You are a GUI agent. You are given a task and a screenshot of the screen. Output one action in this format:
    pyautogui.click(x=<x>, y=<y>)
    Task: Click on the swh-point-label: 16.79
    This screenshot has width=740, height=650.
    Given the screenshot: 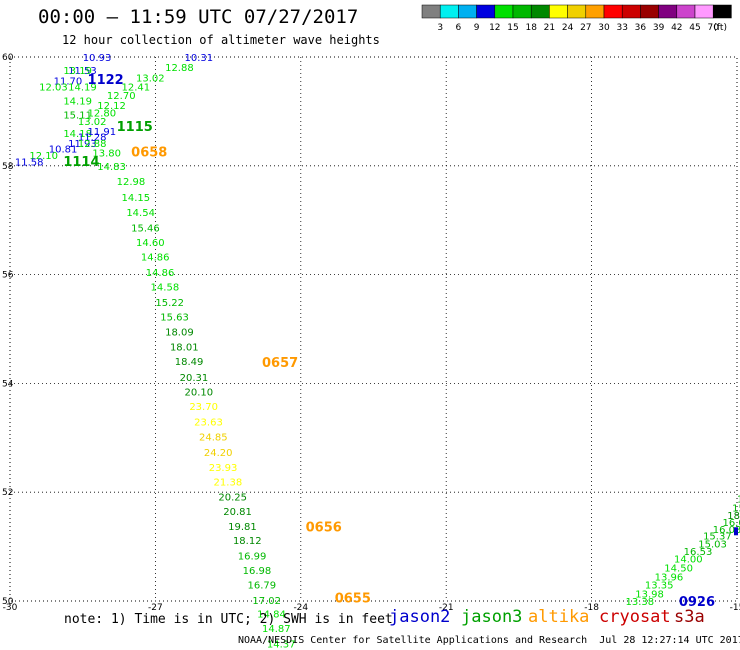 What is the action you would take?
    pyautogui.click(x=261, y=586)
    